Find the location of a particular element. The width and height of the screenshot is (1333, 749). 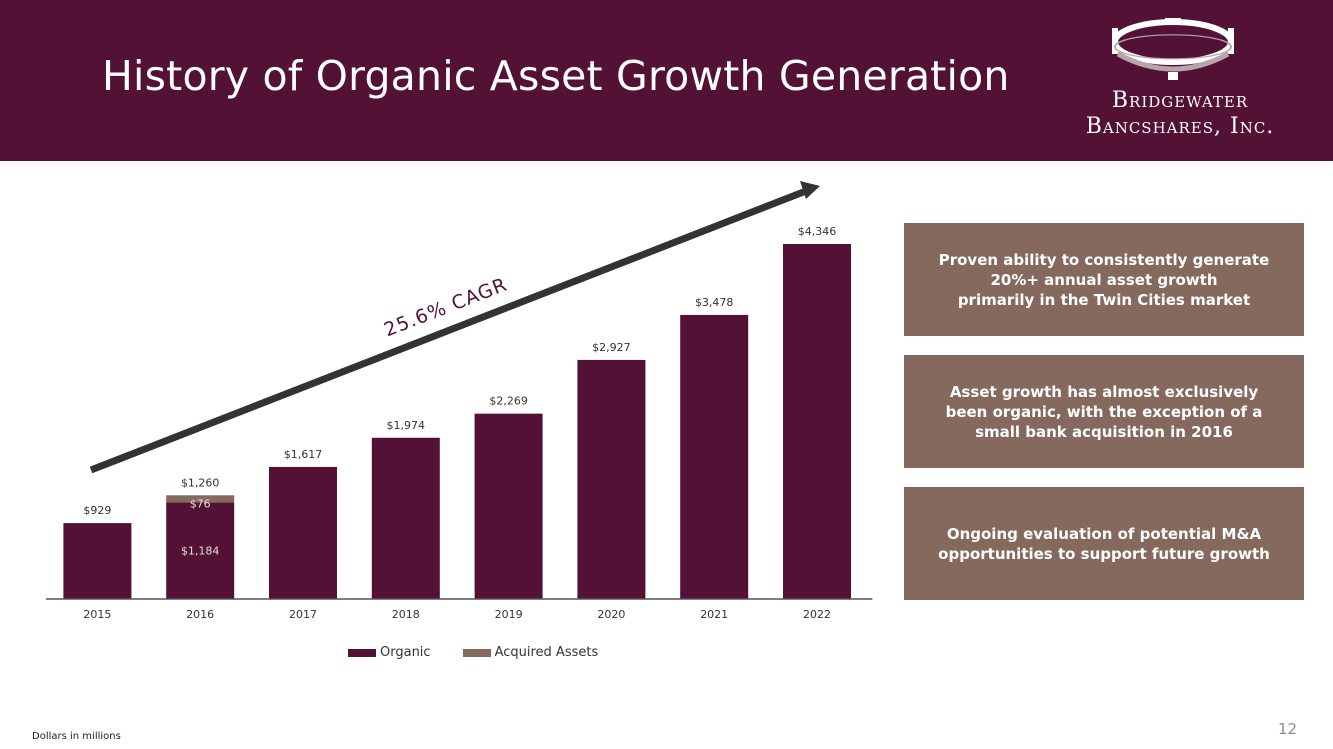

bar-organic-2016 is located at coordinates (200, 550).